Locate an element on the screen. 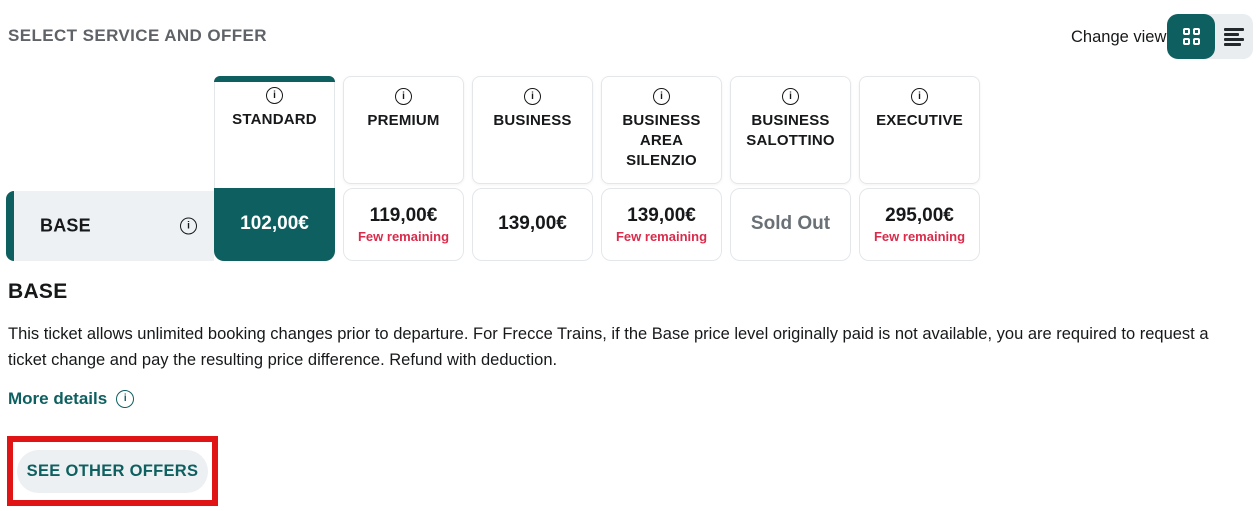  red-highlight-annotation: SEE OTHER OFFERS is located at coordinates (112, 471).